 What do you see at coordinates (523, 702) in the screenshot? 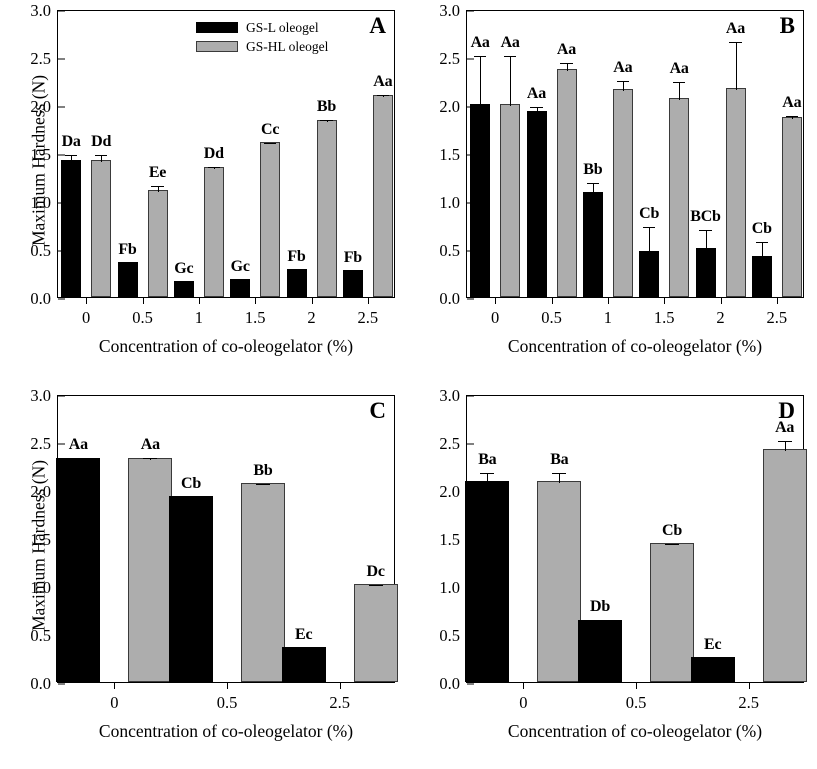
I see `x-tick-label: 0` at bounding box center [523, 702].